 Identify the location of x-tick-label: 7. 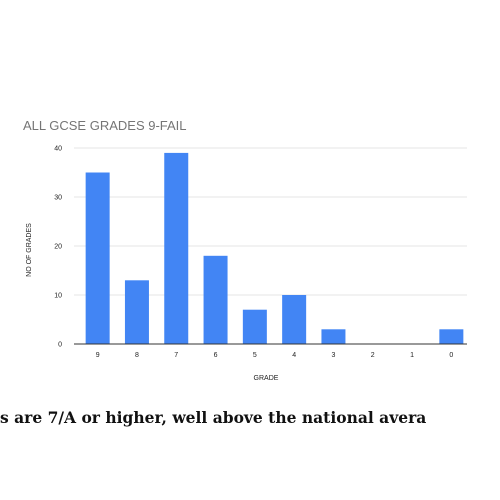
(176, 355).